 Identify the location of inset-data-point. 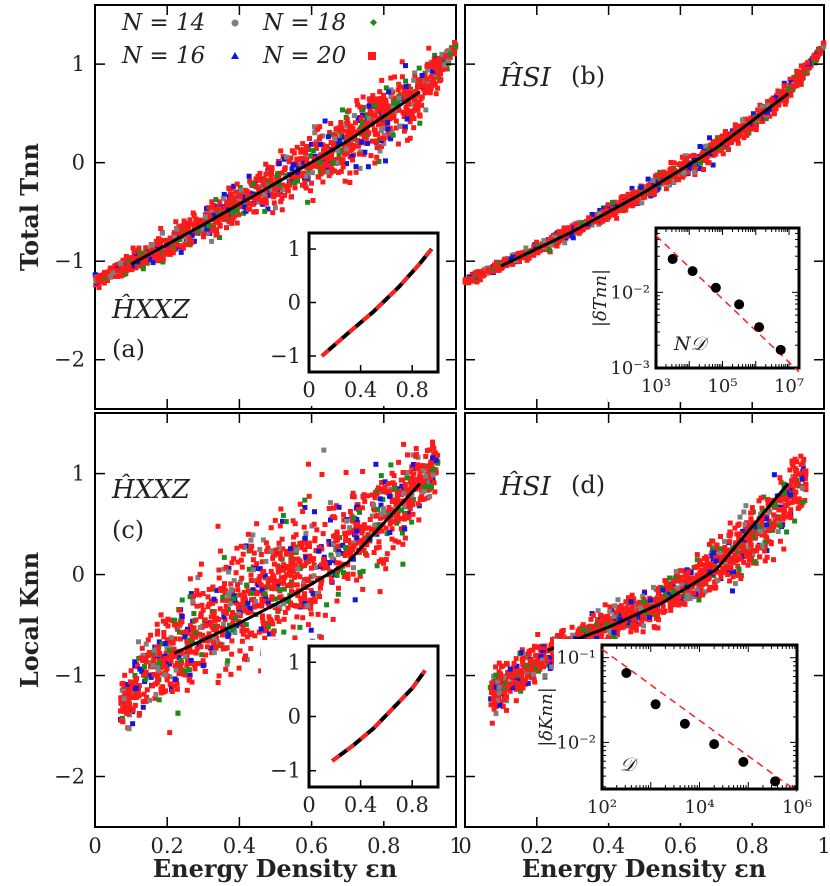
(780, 349).